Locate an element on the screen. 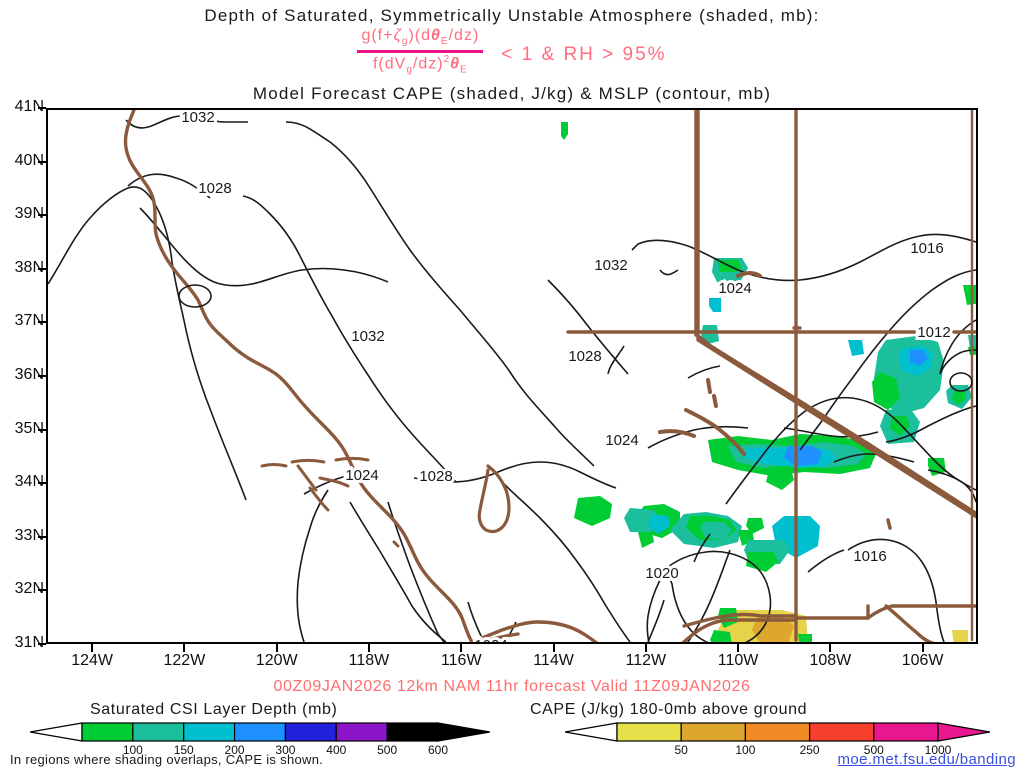  y-axis-label: 33N is located at coordinates (29, 535).